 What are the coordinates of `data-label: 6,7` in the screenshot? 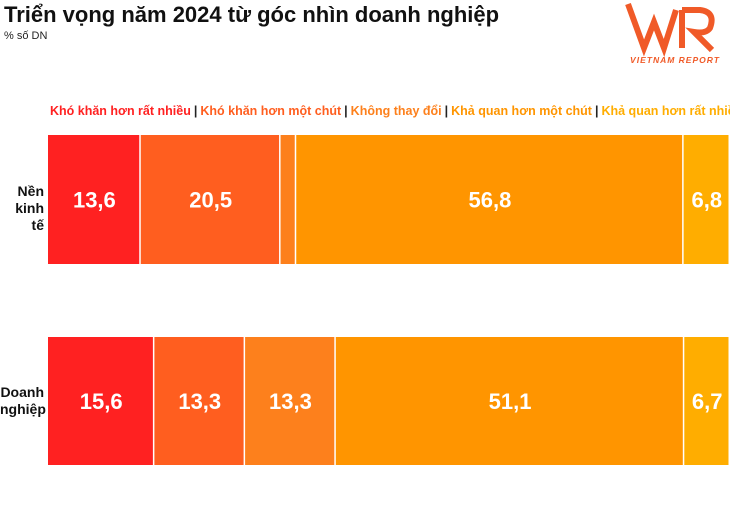 It's located at (707, 401).